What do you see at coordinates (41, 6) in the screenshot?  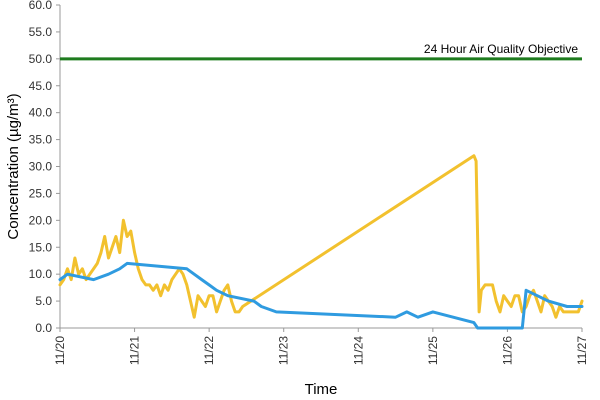 I see `y-tick-label: 60.0` at bounding box center [41, 6].